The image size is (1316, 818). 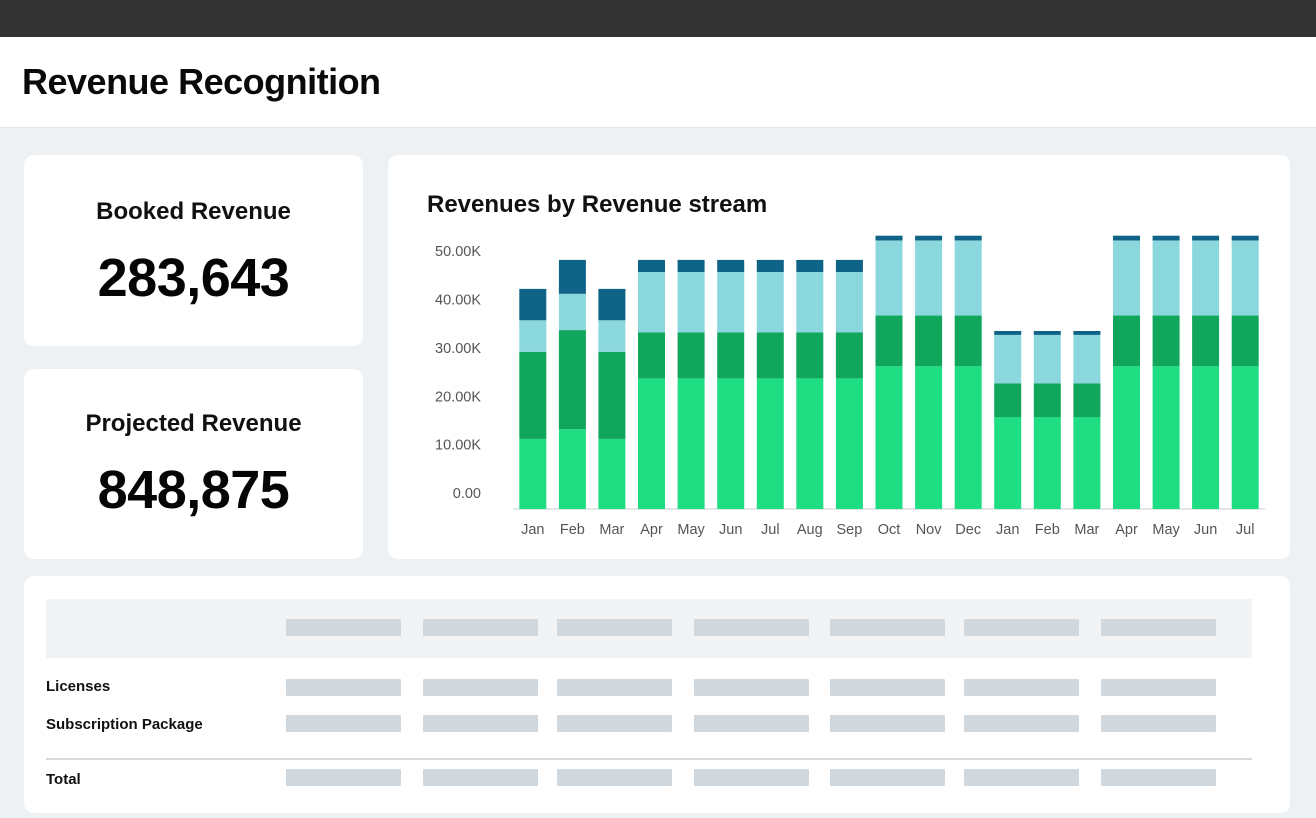 What do you see at coordinates (467, 494) in the screenshot?
I see `y-tick-label: 0.00` at bounding box center [467, 494].